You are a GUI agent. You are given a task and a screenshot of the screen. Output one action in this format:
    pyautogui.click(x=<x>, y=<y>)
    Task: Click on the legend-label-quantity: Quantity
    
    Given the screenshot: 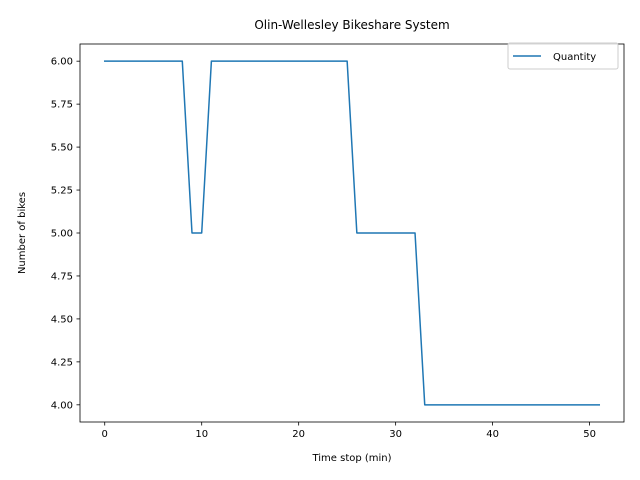 What is the action you would take?
    pyautogui.click(x=574, y=57)
    